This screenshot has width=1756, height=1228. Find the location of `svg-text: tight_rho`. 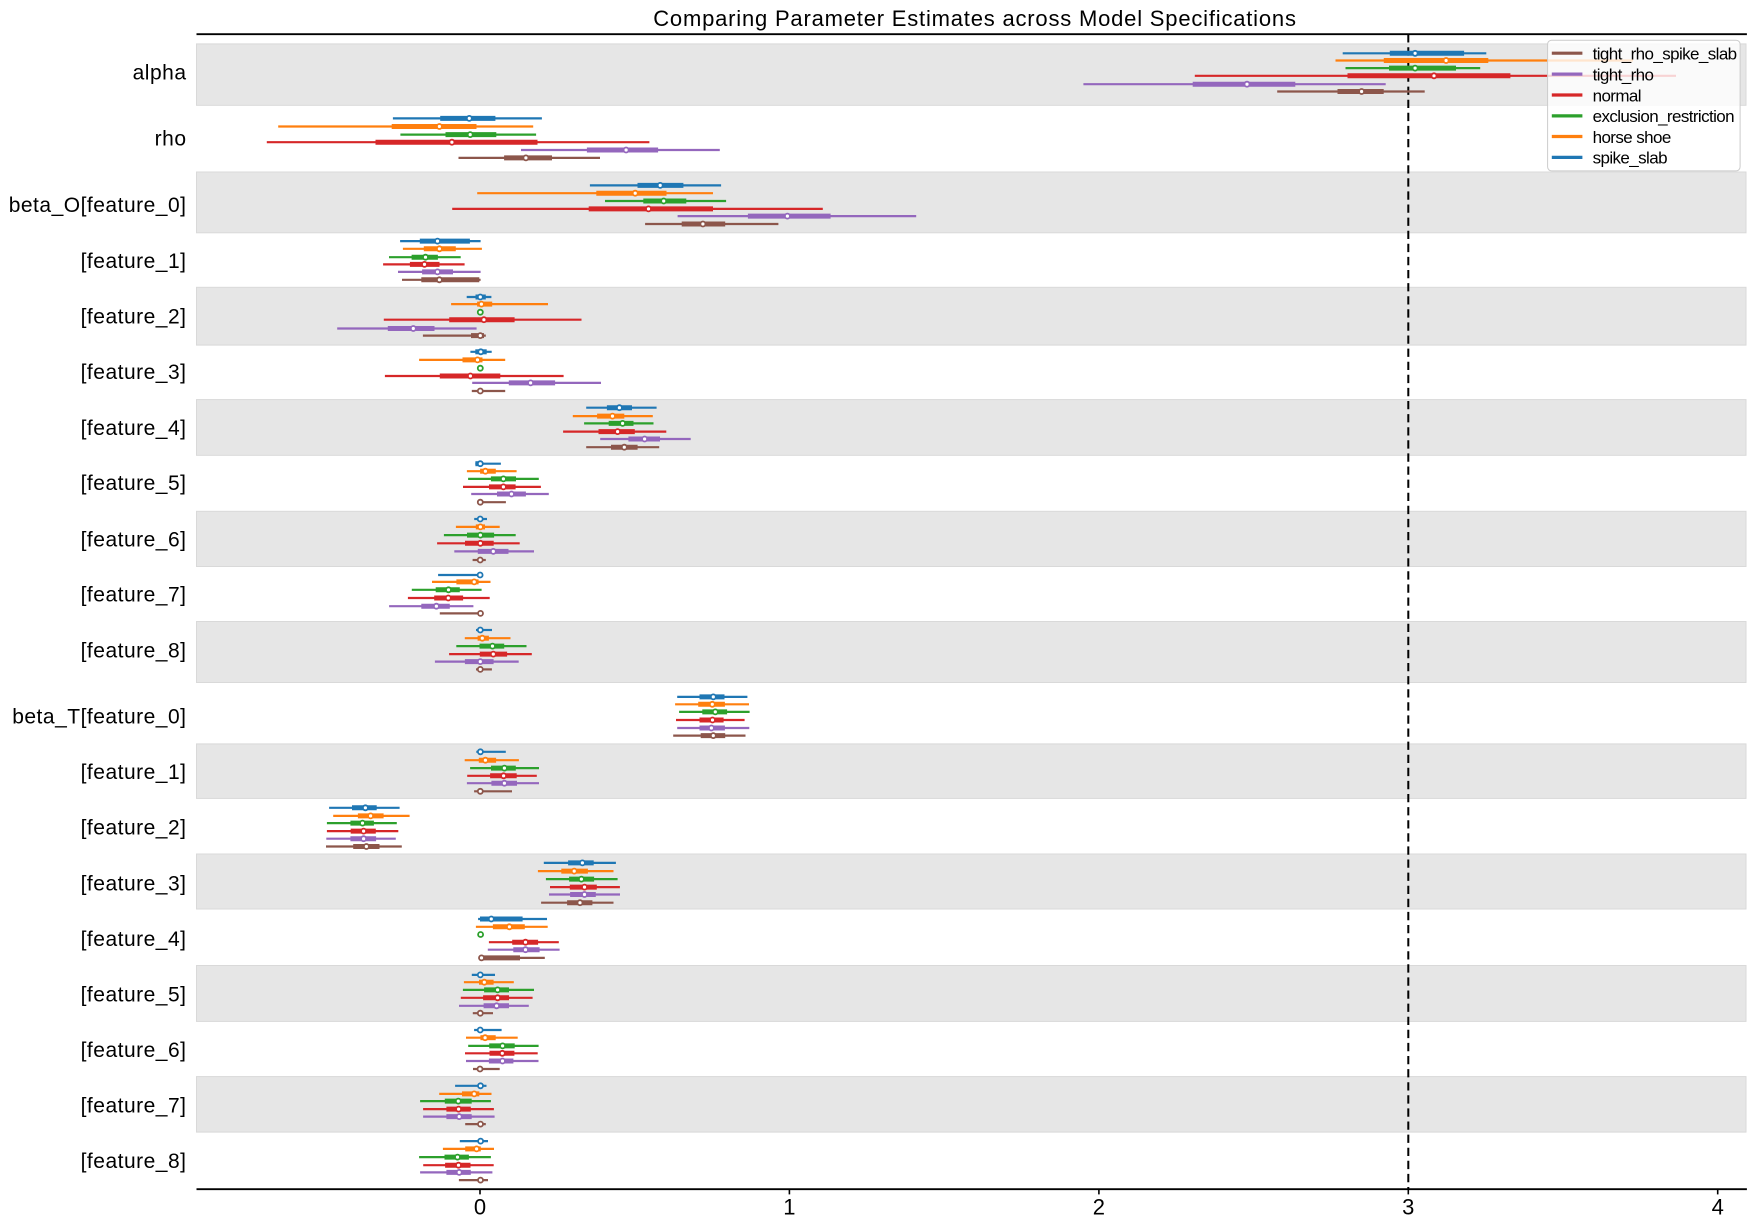

svg-text: tight_rho is located at coordinates (1623, 74).